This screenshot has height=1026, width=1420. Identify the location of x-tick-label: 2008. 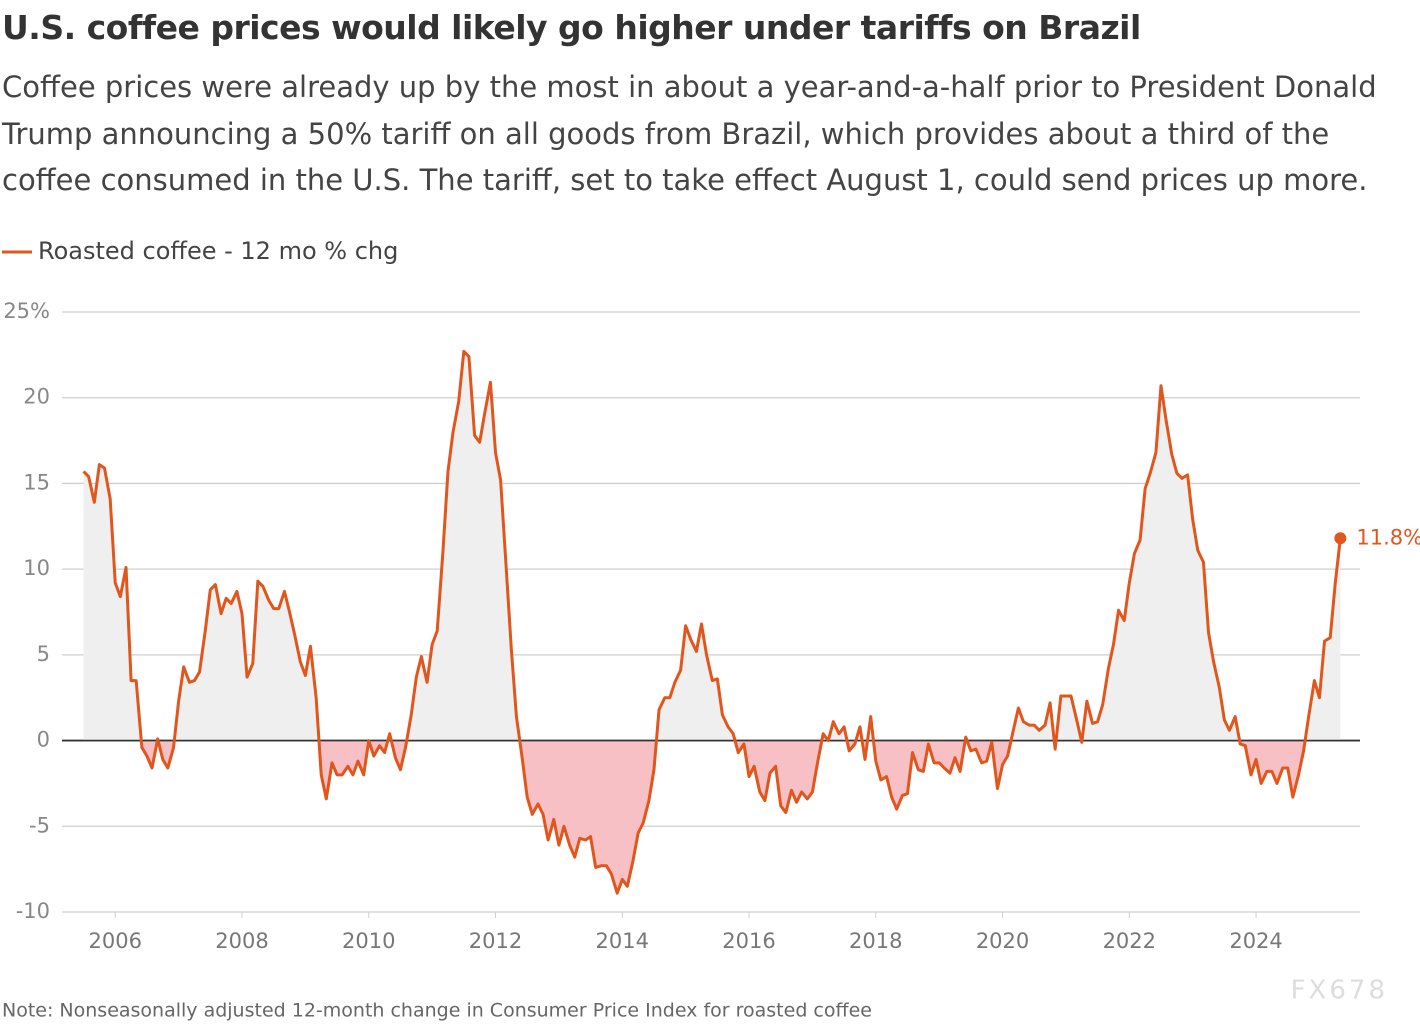
(241, 941).